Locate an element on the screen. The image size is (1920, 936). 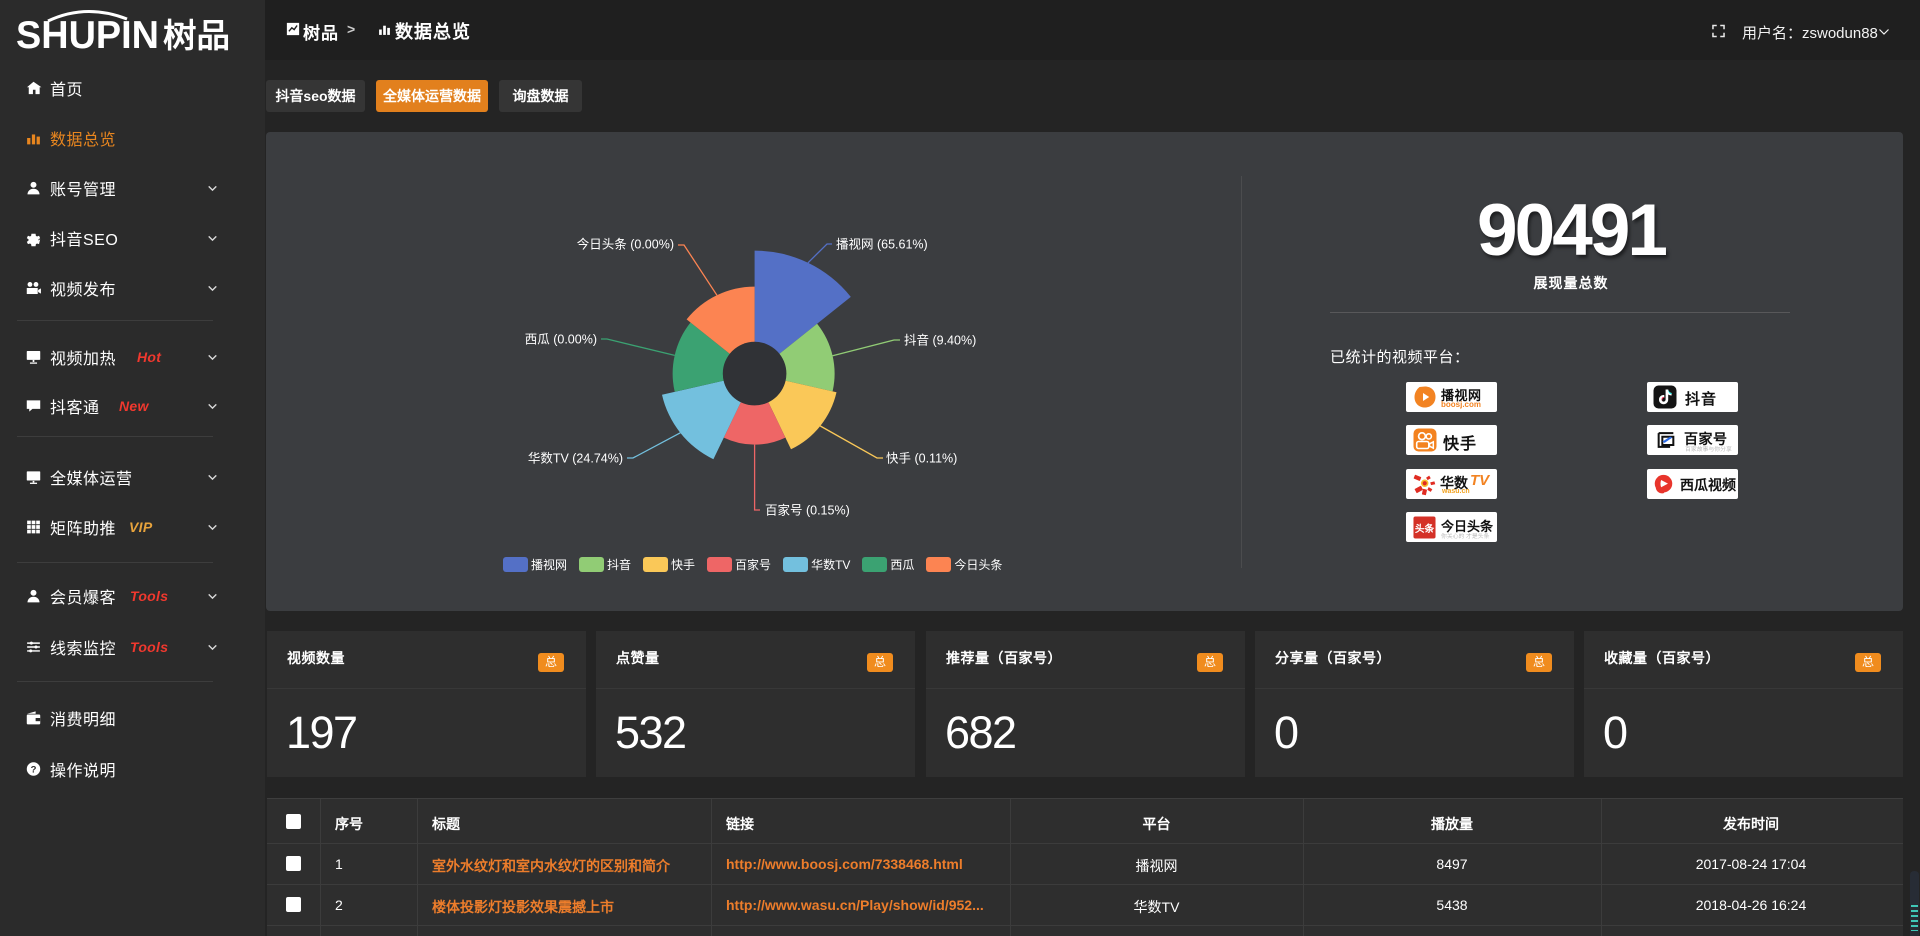
svg-text: 西瓜 (0.00%) is located at coordinates (561, 340).